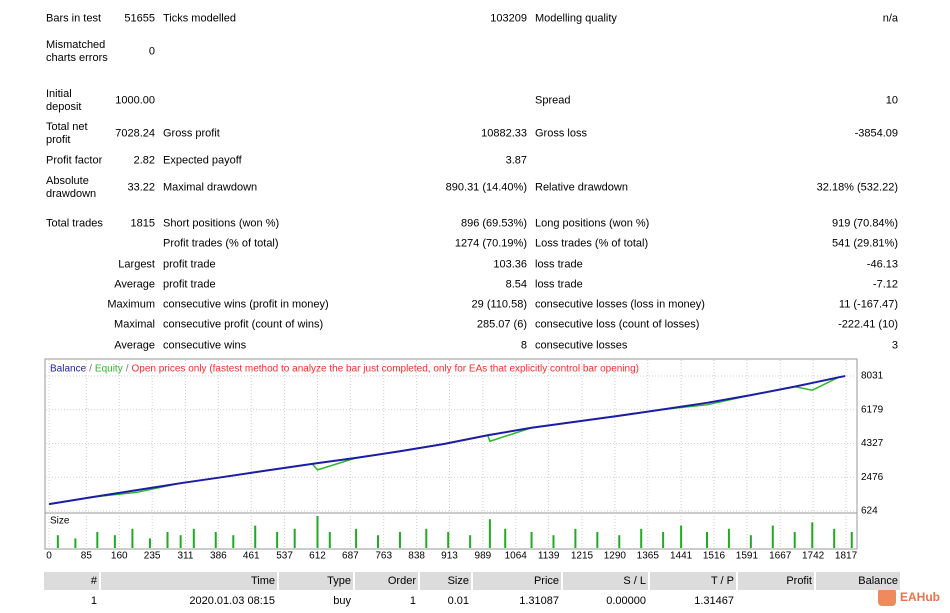 This screenshot has height=613, width=950. What do you see at coordinates (681, 556) in the screenshot?
I see `x-tick-label: 1441` at bounding box center [681, 556].